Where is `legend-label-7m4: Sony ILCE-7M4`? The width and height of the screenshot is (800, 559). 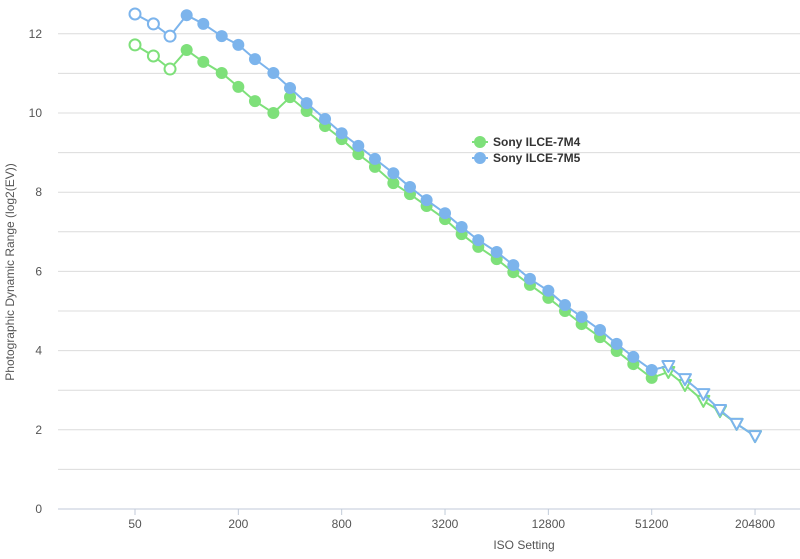
legend-label-7m4: Sony ILCE-7M4 is located at coordinates (537, 142).